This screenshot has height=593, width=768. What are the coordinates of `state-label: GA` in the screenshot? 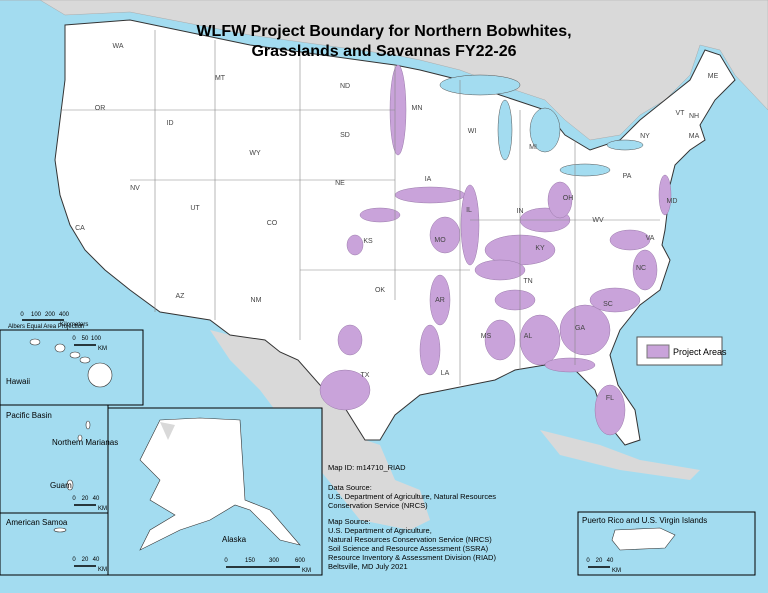 It's located at (580, 328).